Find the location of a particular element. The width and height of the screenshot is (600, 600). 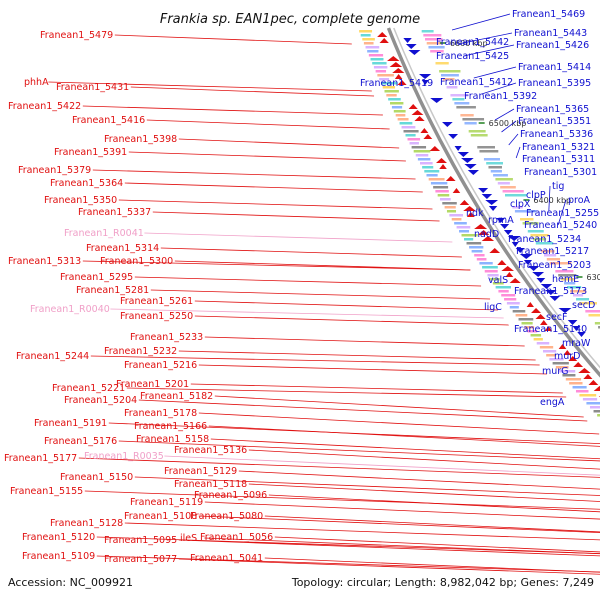

gene-label-left: Franean1_5416 is located at coordinates (108, 120).